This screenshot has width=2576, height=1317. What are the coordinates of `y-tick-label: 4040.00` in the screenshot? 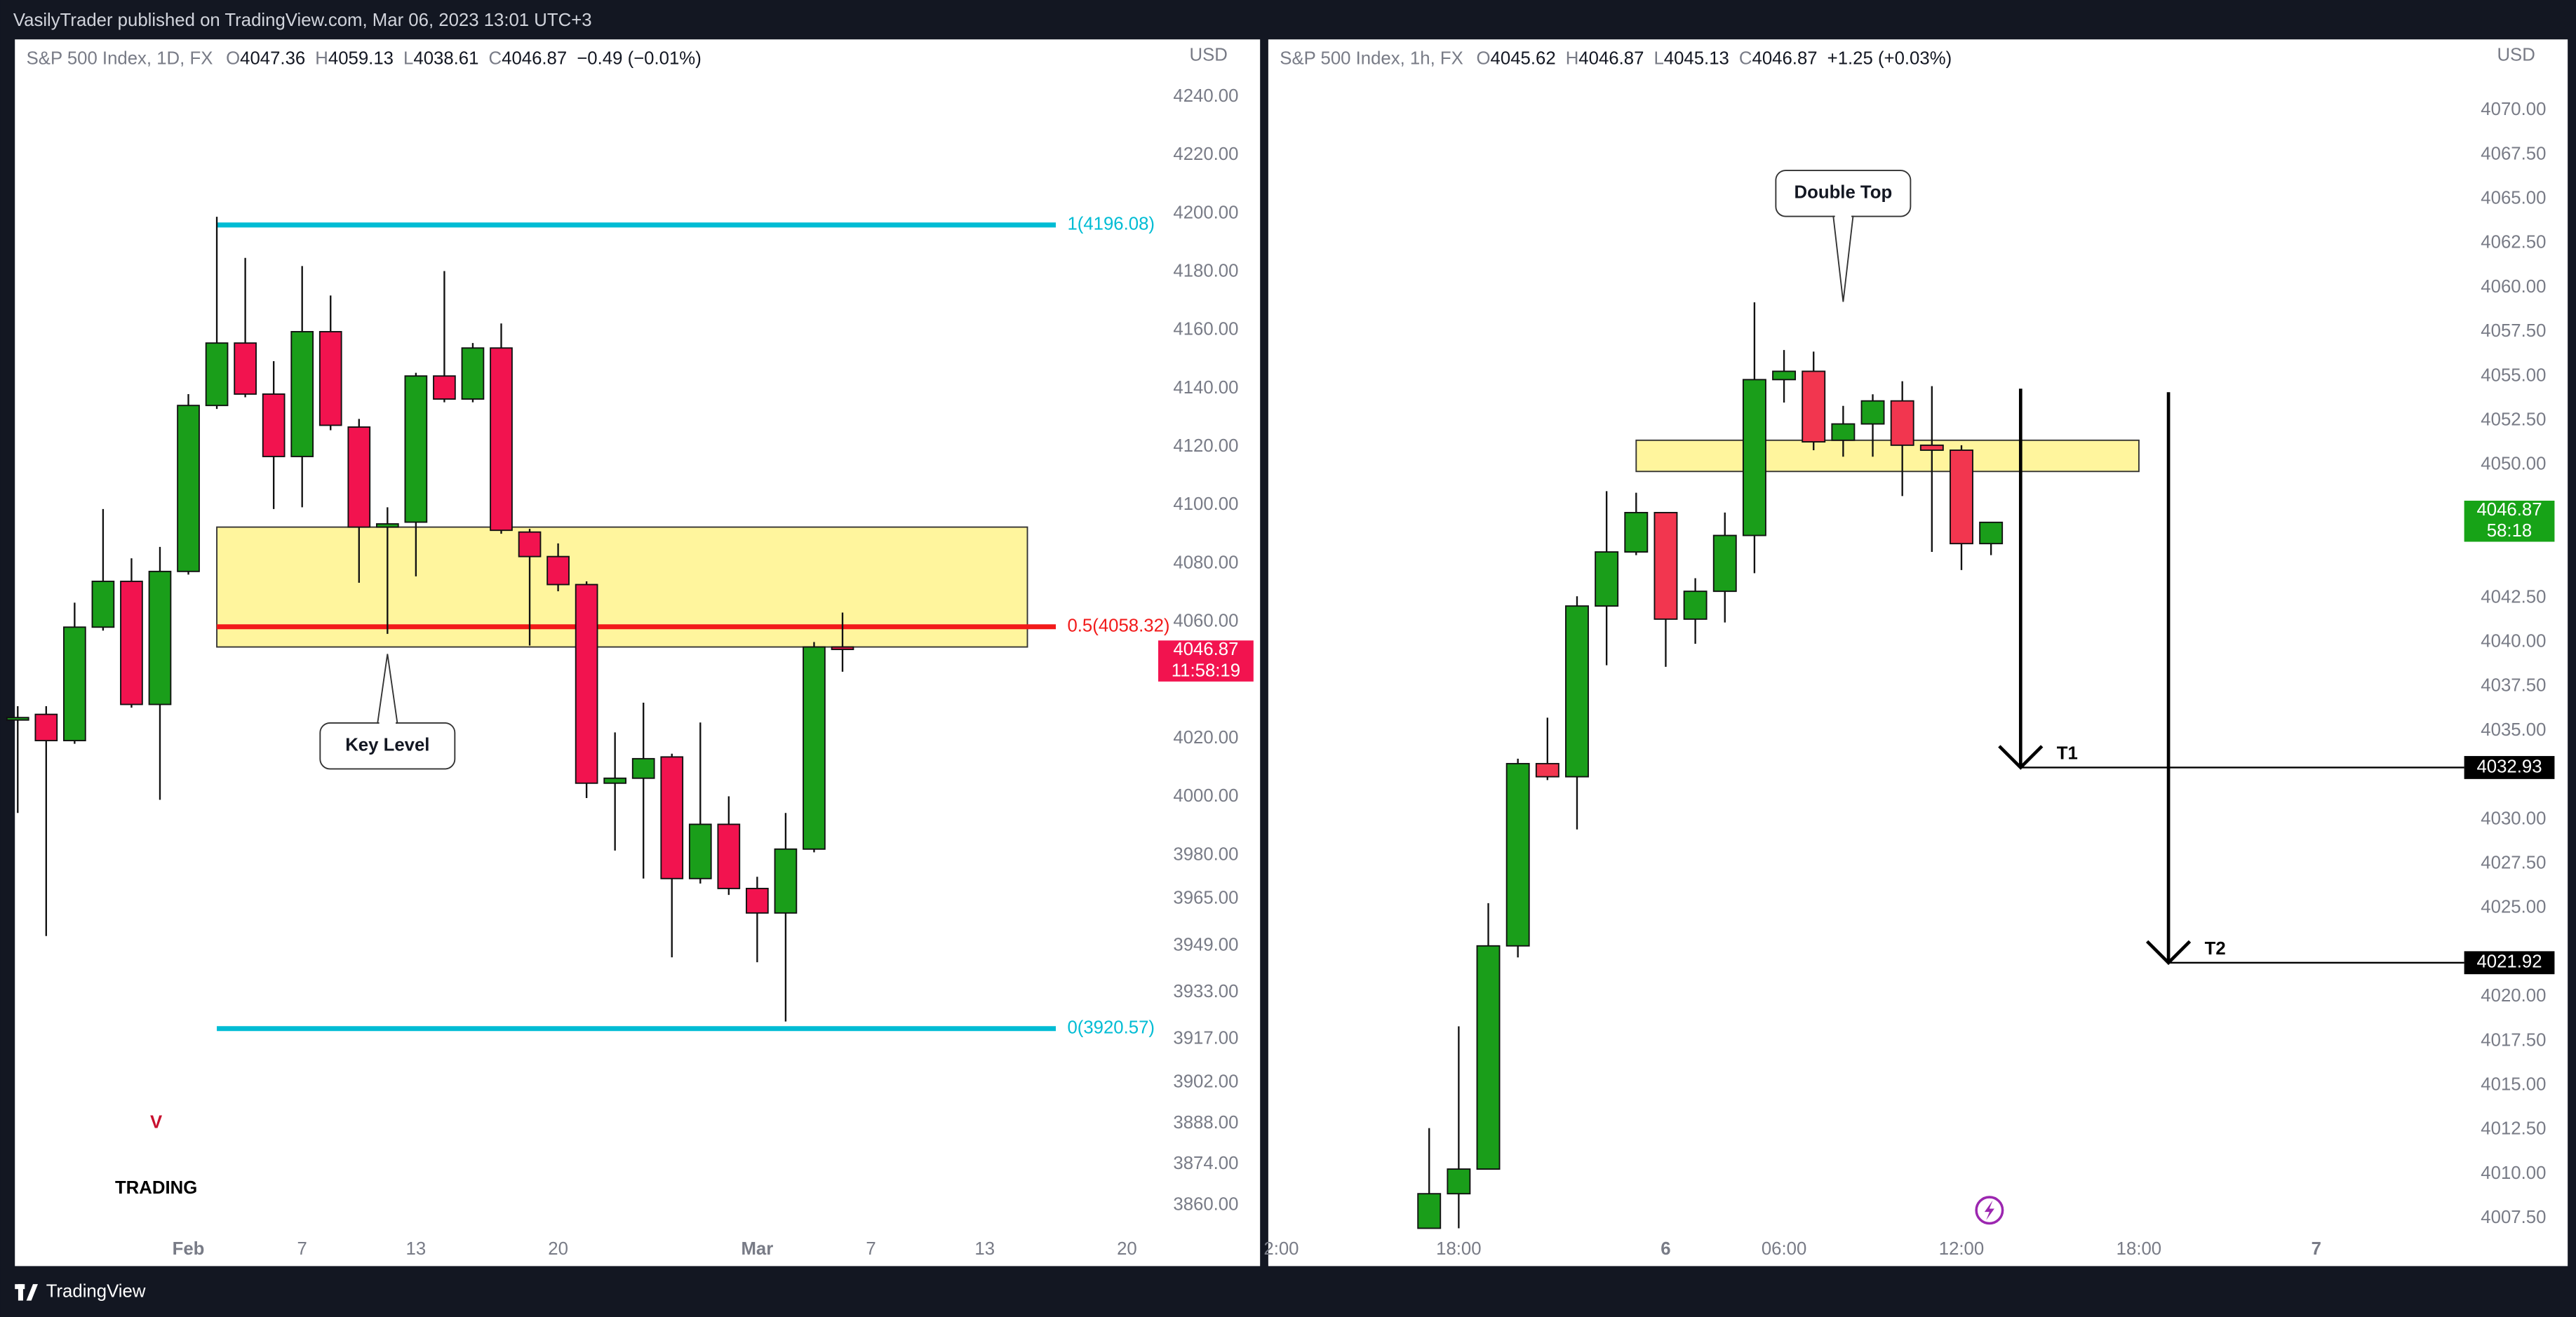 It's located at (2513, 641).